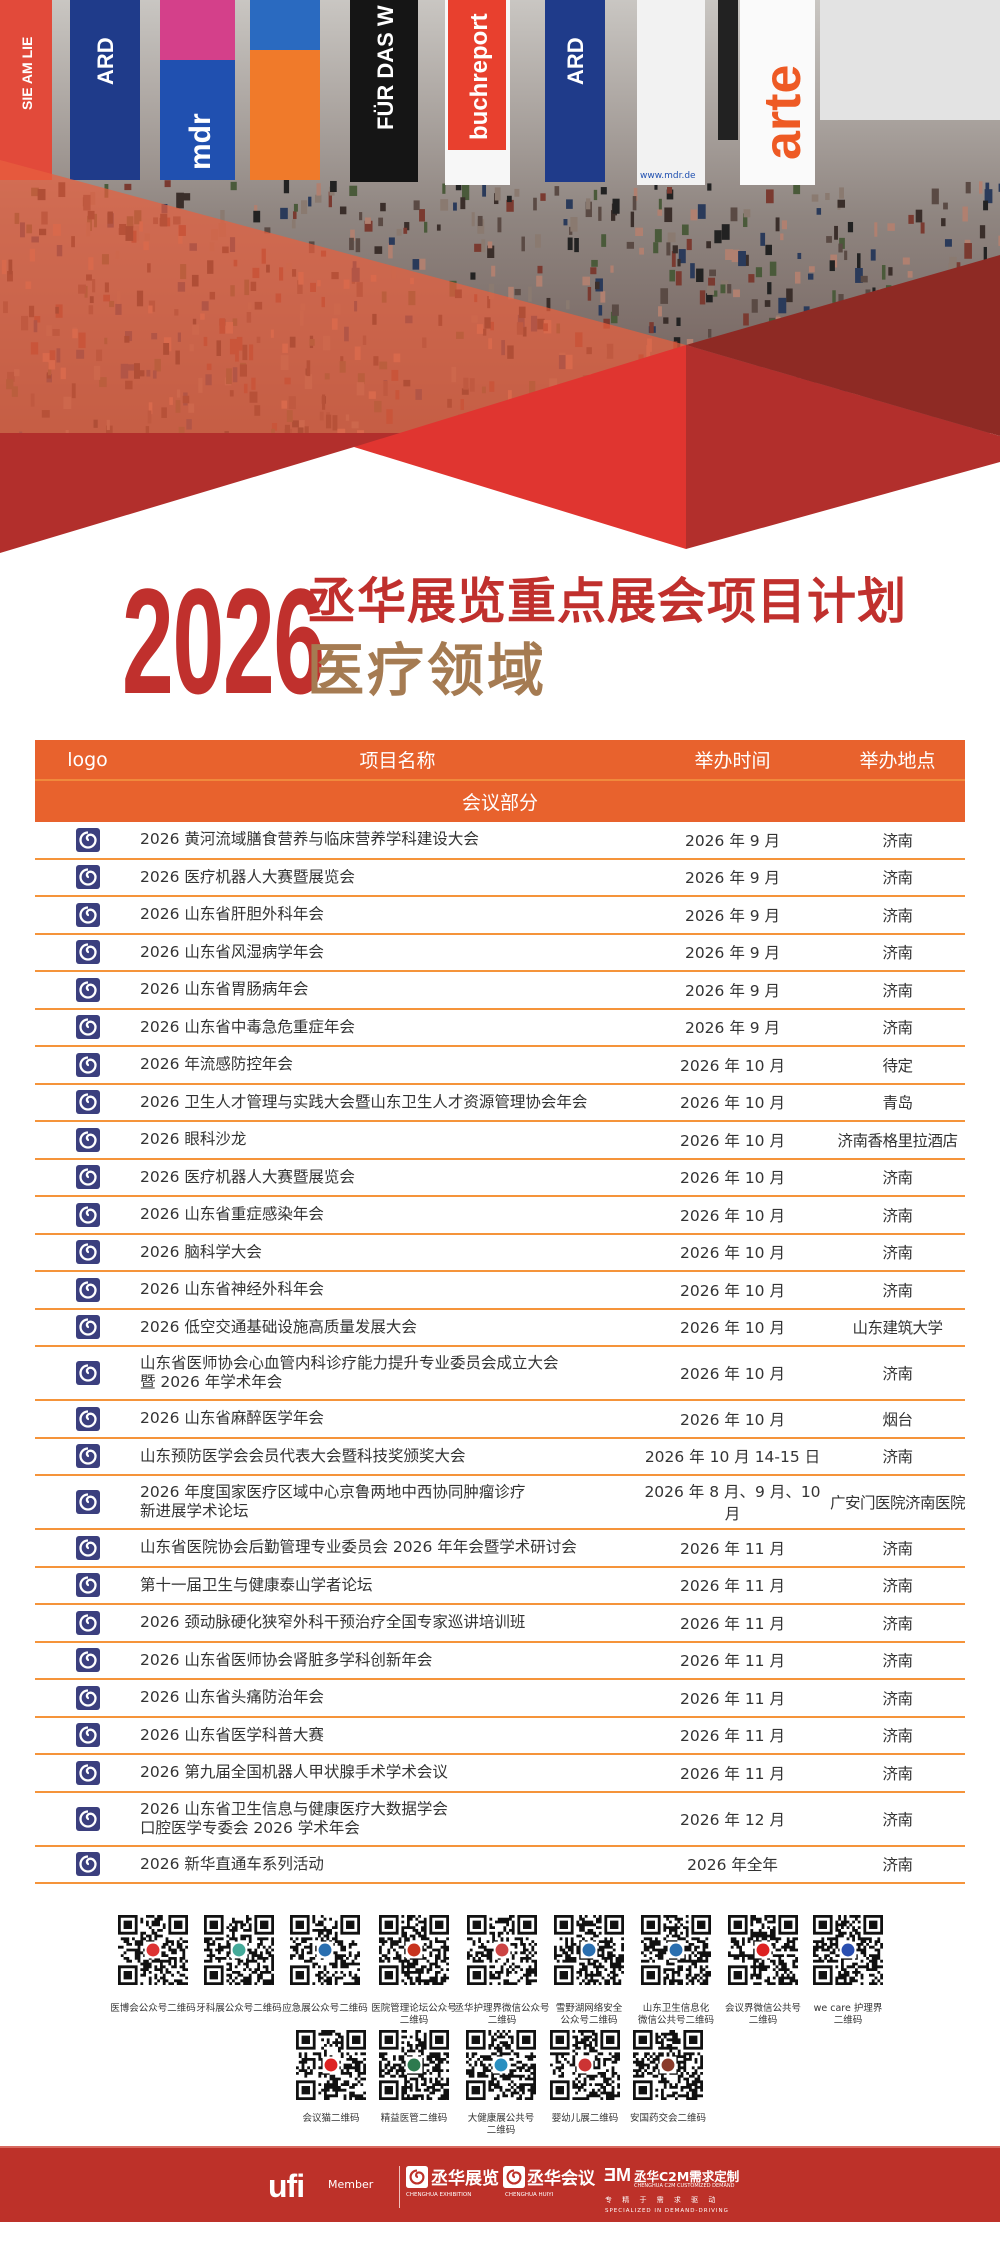  Describe the element at coordinates (501, 2124) in the screenshot. I see `qr-code-label: 大健康展公共号 二维码` at that location.